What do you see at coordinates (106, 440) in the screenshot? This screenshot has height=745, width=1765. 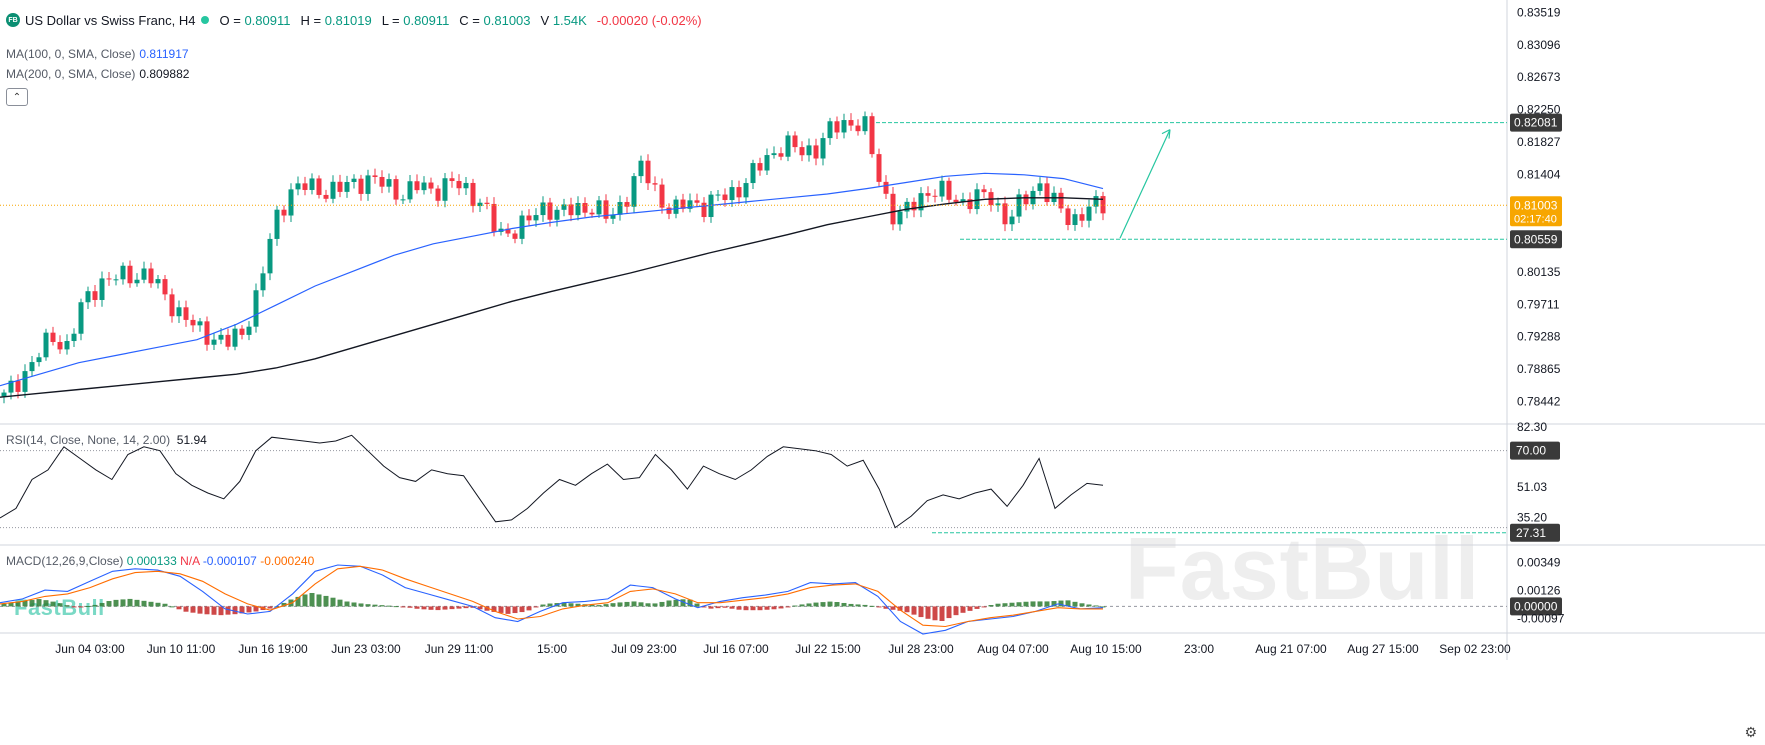 I see `rsi-legend: RSI(14, Close, None, 14, 2.00) 51.94` at bounding box center [106, 440].